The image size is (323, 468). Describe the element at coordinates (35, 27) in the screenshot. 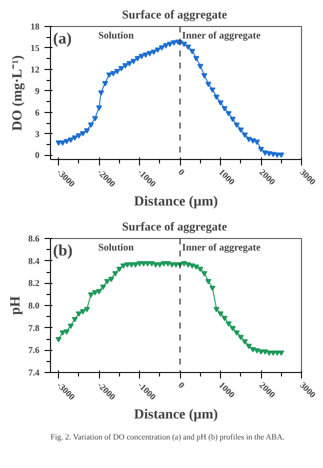

I see `y-tick-label: 18` at that location.